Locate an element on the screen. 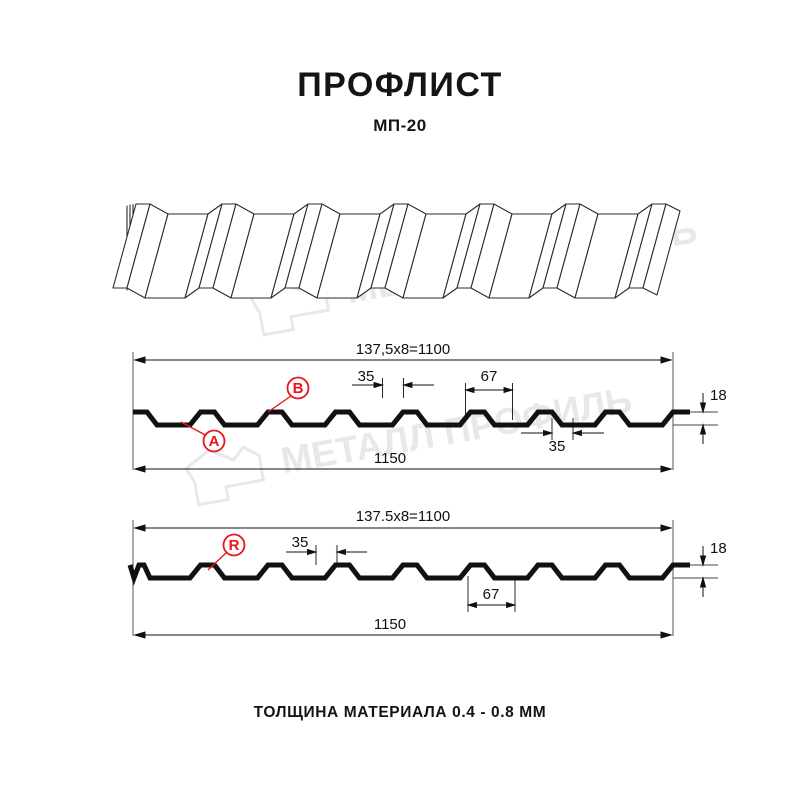  callout-a: A is located at coordinates (203, 437).